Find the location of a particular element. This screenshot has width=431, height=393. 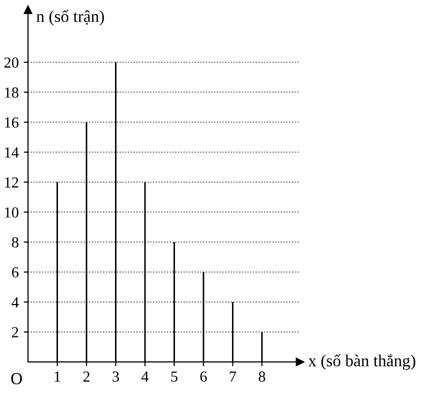

y-tick-label: 20 is located at coordinates (11, 62).